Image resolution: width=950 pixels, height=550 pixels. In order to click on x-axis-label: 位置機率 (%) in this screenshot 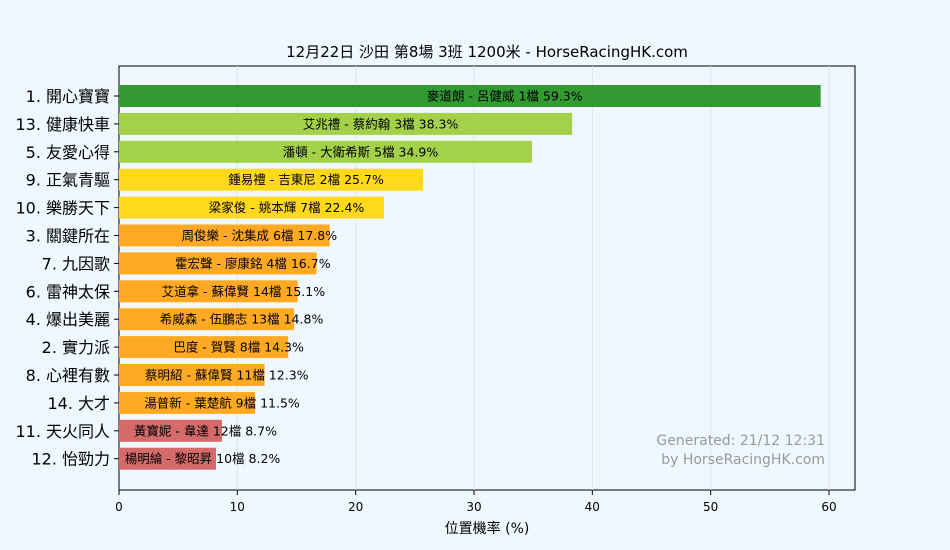, I will do `click(487, 528)`.